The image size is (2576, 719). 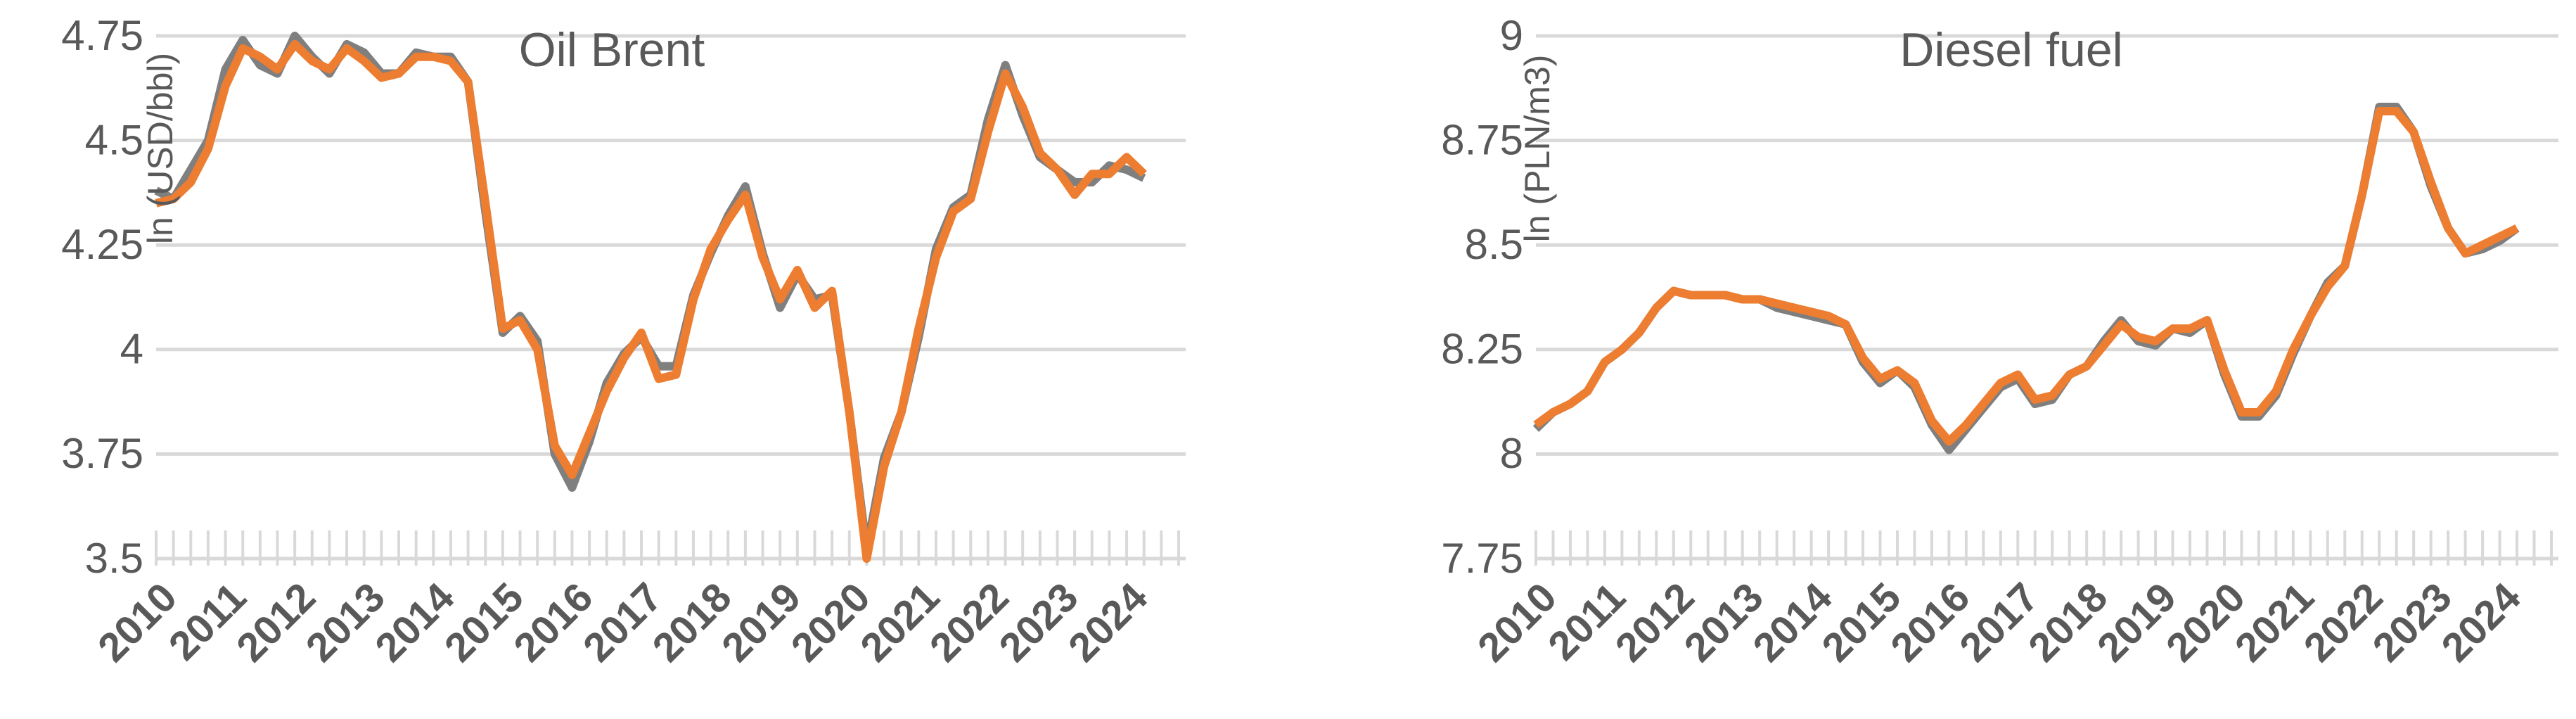 I want to click on y-axis-label: ln (PLN/m3), so click(x=1537, y=149).